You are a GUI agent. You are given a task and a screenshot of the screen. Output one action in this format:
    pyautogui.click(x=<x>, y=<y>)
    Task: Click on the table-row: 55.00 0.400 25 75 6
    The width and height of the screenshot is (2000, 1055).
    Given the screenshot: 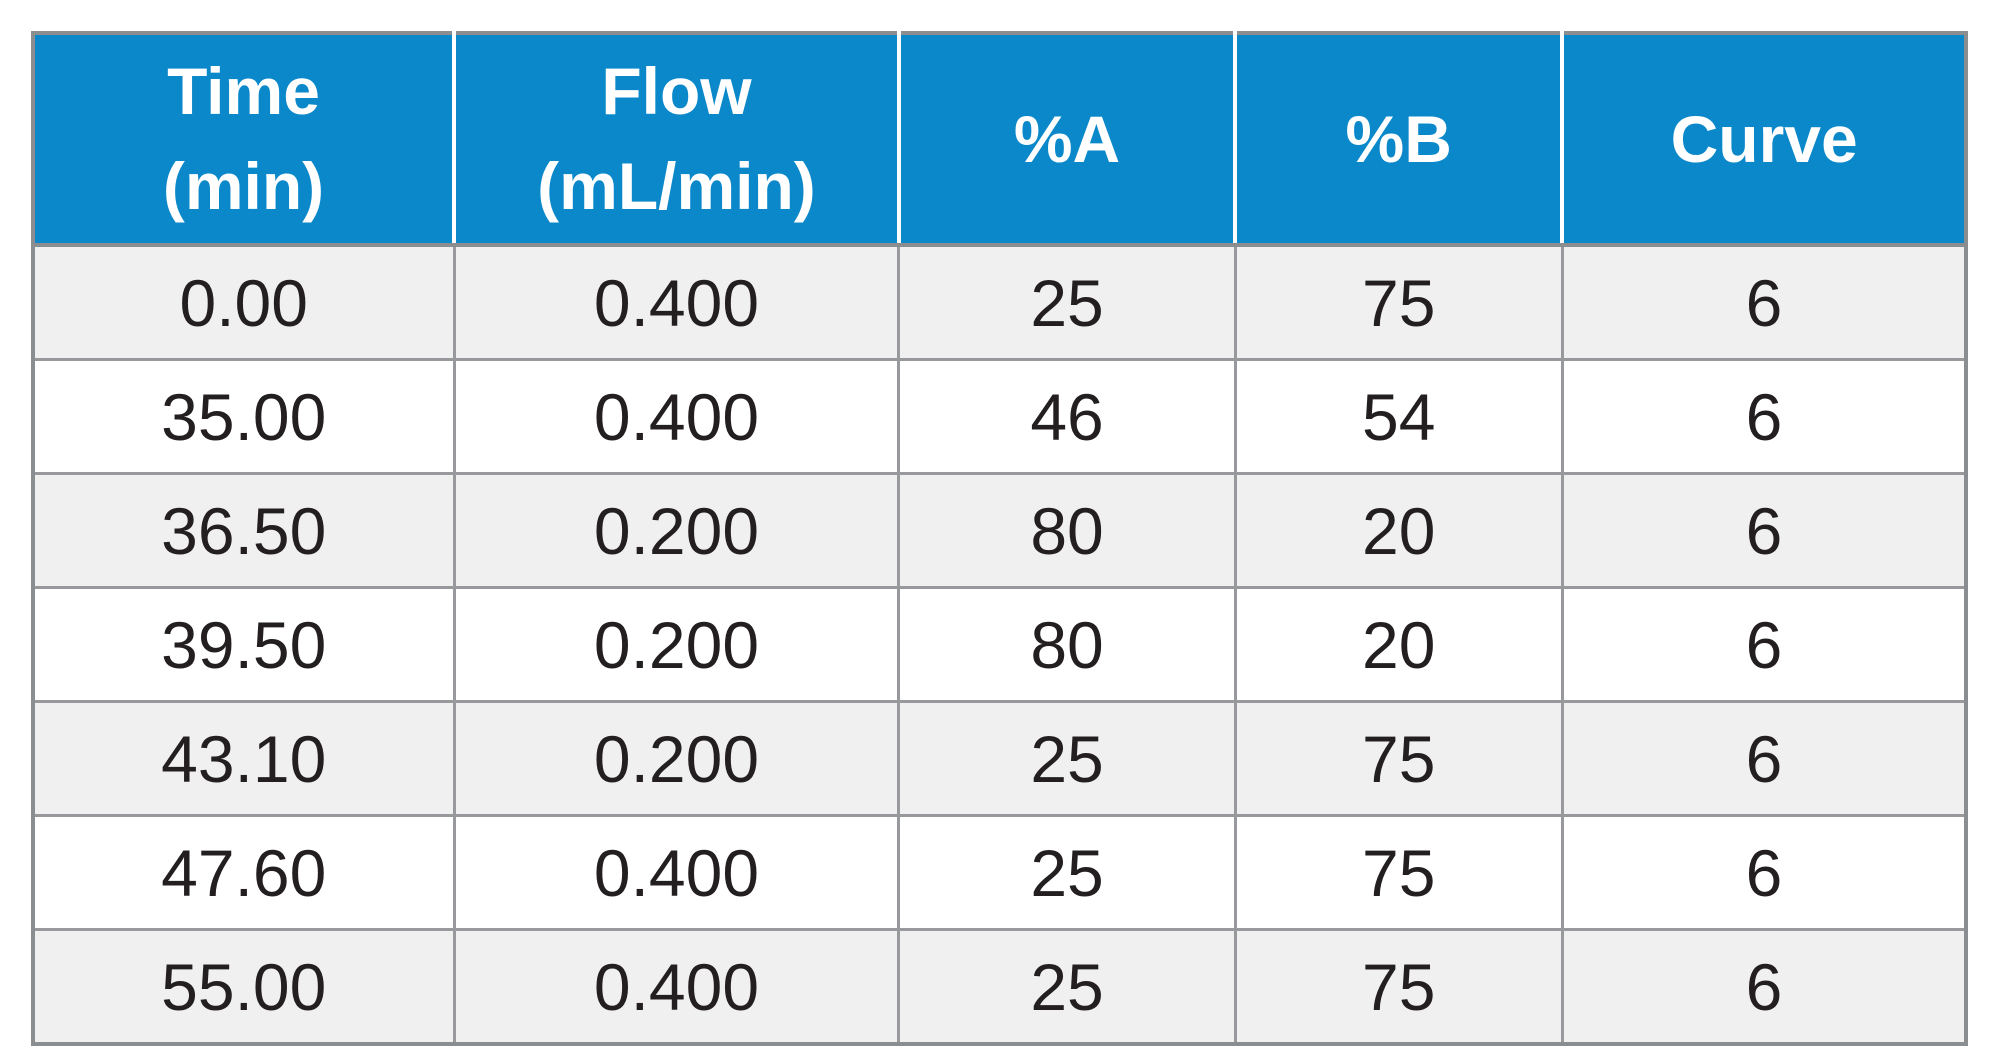 What is the action you would take?
    pyautogui.click(x=999, y=987)
    